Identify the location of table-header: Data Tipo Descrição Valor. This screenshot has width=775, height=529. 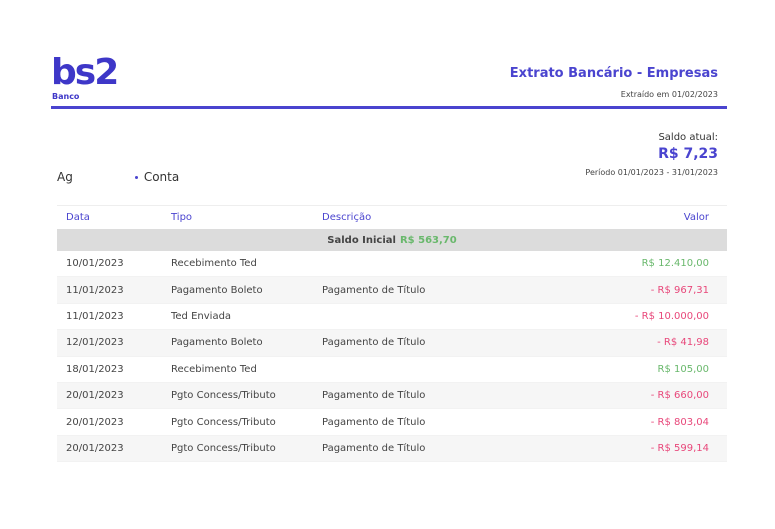
(392, 217).